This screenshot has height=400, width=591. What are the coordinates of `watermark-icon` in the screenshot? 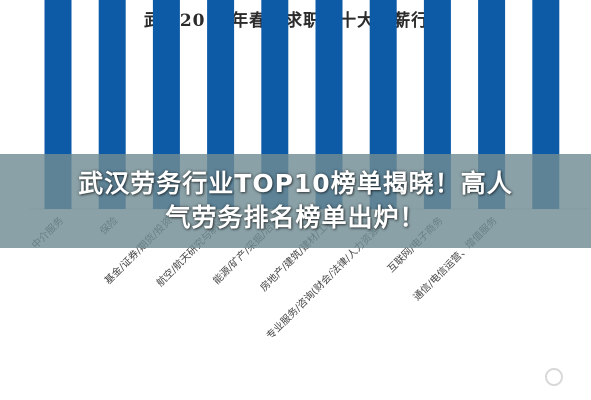 It's located at (554, 377).